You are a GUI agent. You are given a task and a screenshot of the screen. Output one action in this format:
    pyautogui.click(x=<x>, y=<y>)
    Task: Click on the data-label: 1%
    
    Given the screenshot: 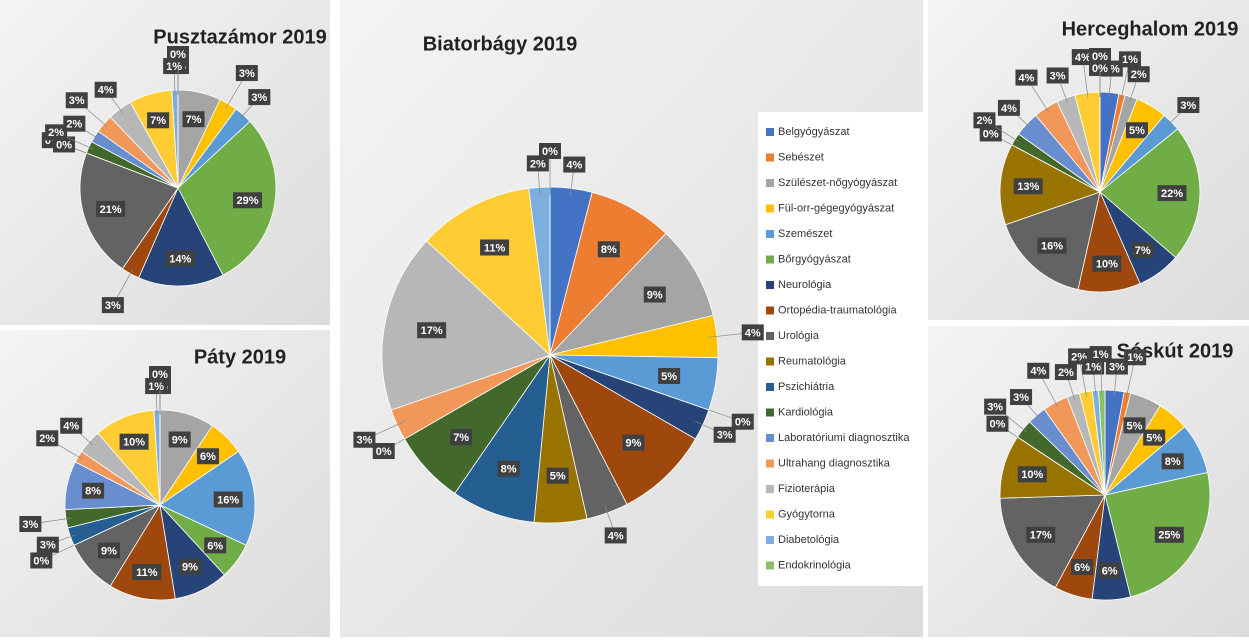 What is the action you would take?
    pyautogui.click(x=1093, y=367)
    